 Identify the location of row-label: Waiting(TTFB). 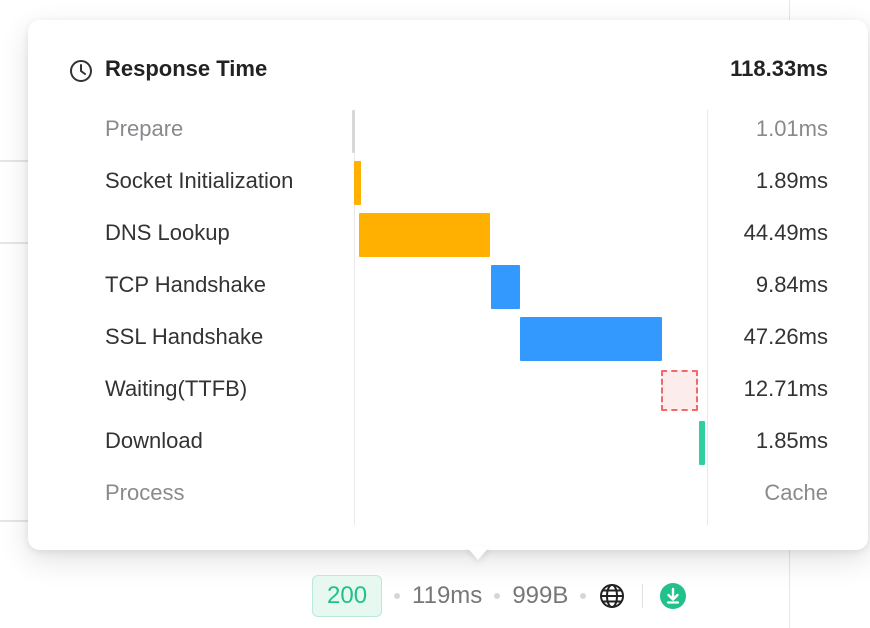
(176, 388).